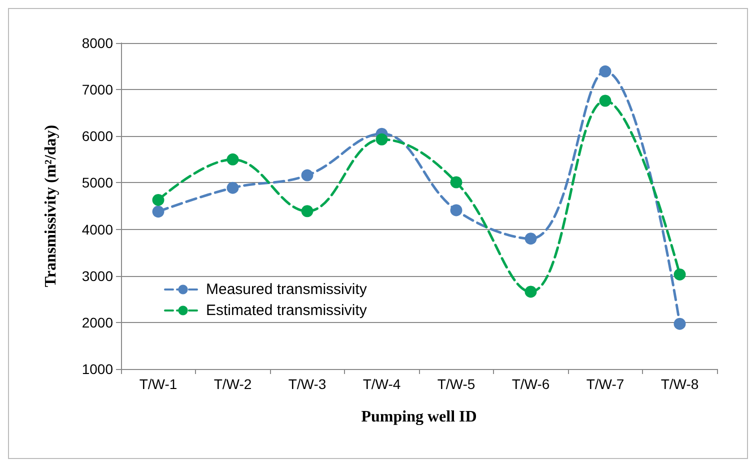 The height and width of the screenshot is (467, 756). Describe the element at coordinates (98, 182) in the screenshot. I see `y-tick-label: 5000` at that location.